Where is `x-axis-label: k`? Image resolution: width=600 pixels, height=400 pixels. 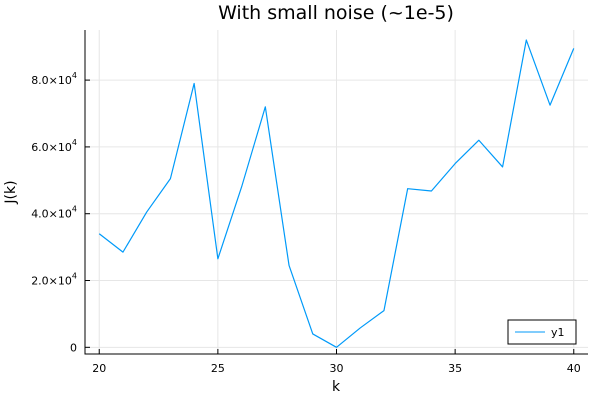 x-axis-label: k is located at coordinates (336, 387).